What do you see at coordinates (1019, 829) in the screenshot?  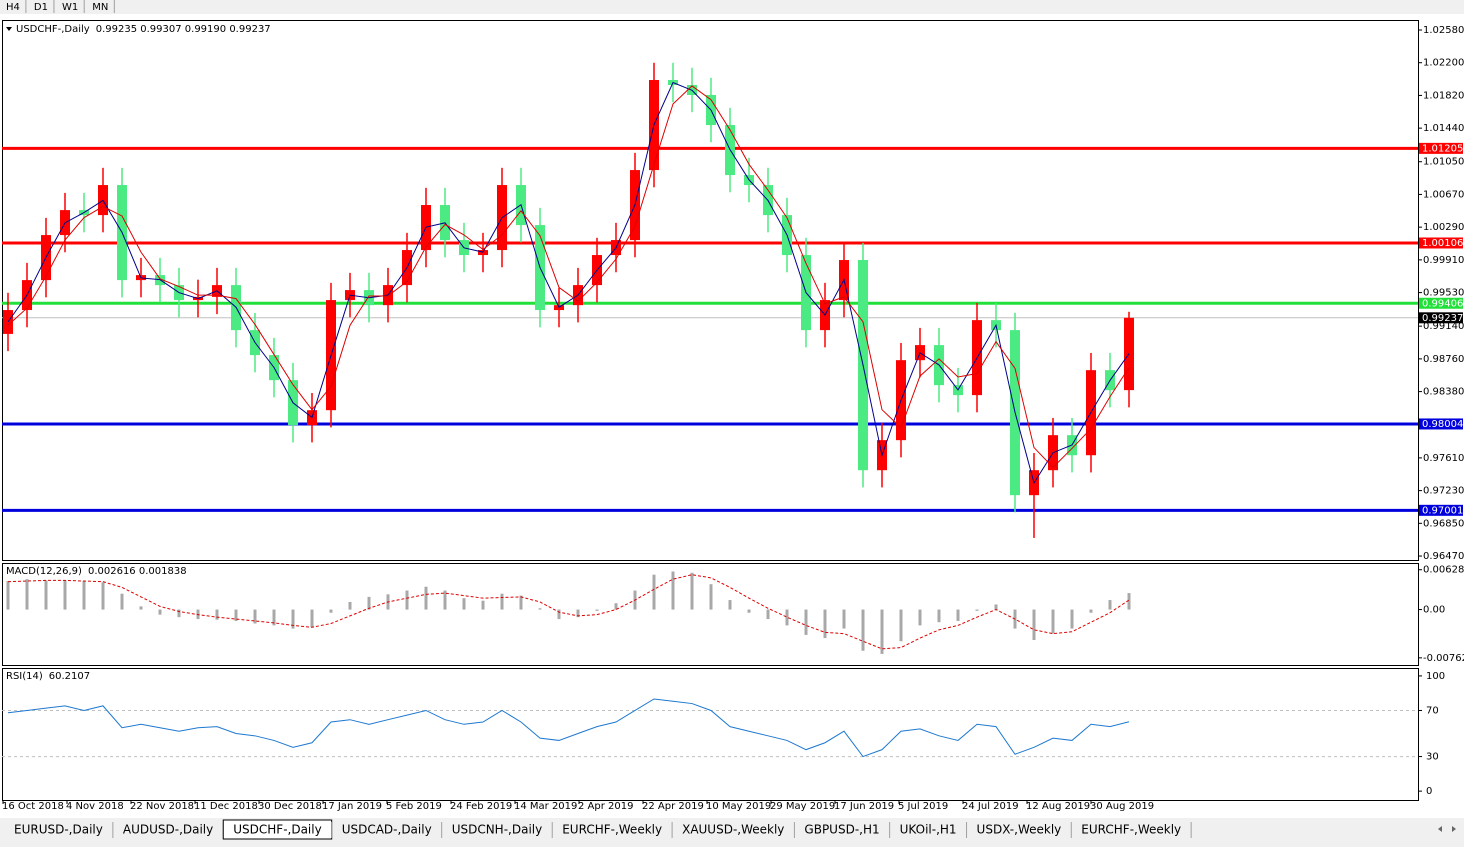 I see `tab: USDX-,Weekly` at bounding box center [1019, 829].